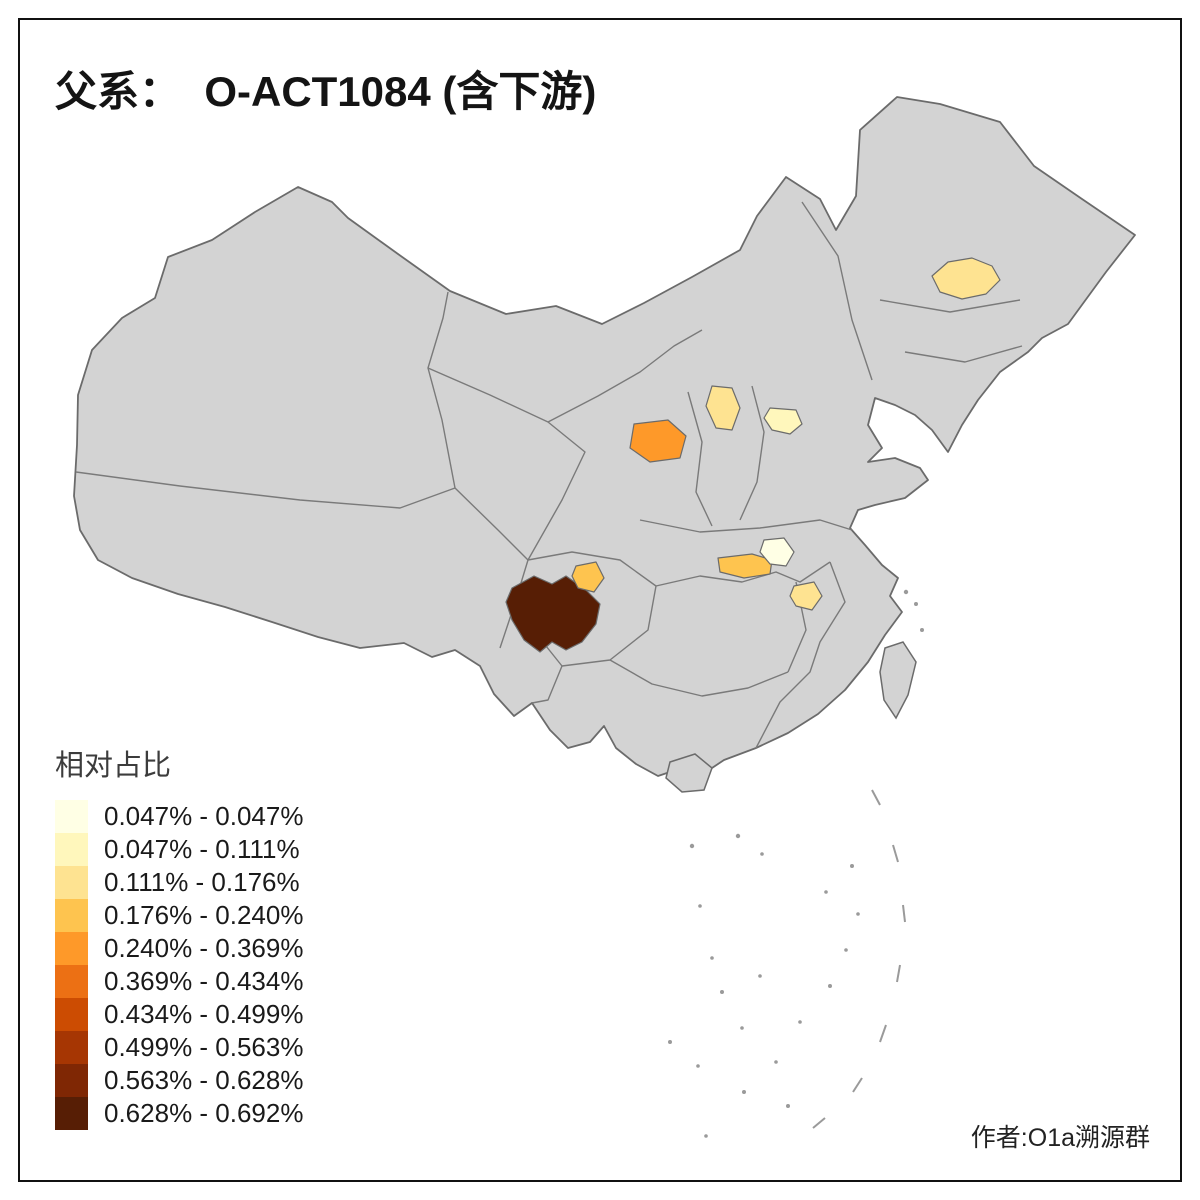 The height and width of the screenshot is (1200, 1200). I want to click on region-hubei-west-strip, so click(745, 566).